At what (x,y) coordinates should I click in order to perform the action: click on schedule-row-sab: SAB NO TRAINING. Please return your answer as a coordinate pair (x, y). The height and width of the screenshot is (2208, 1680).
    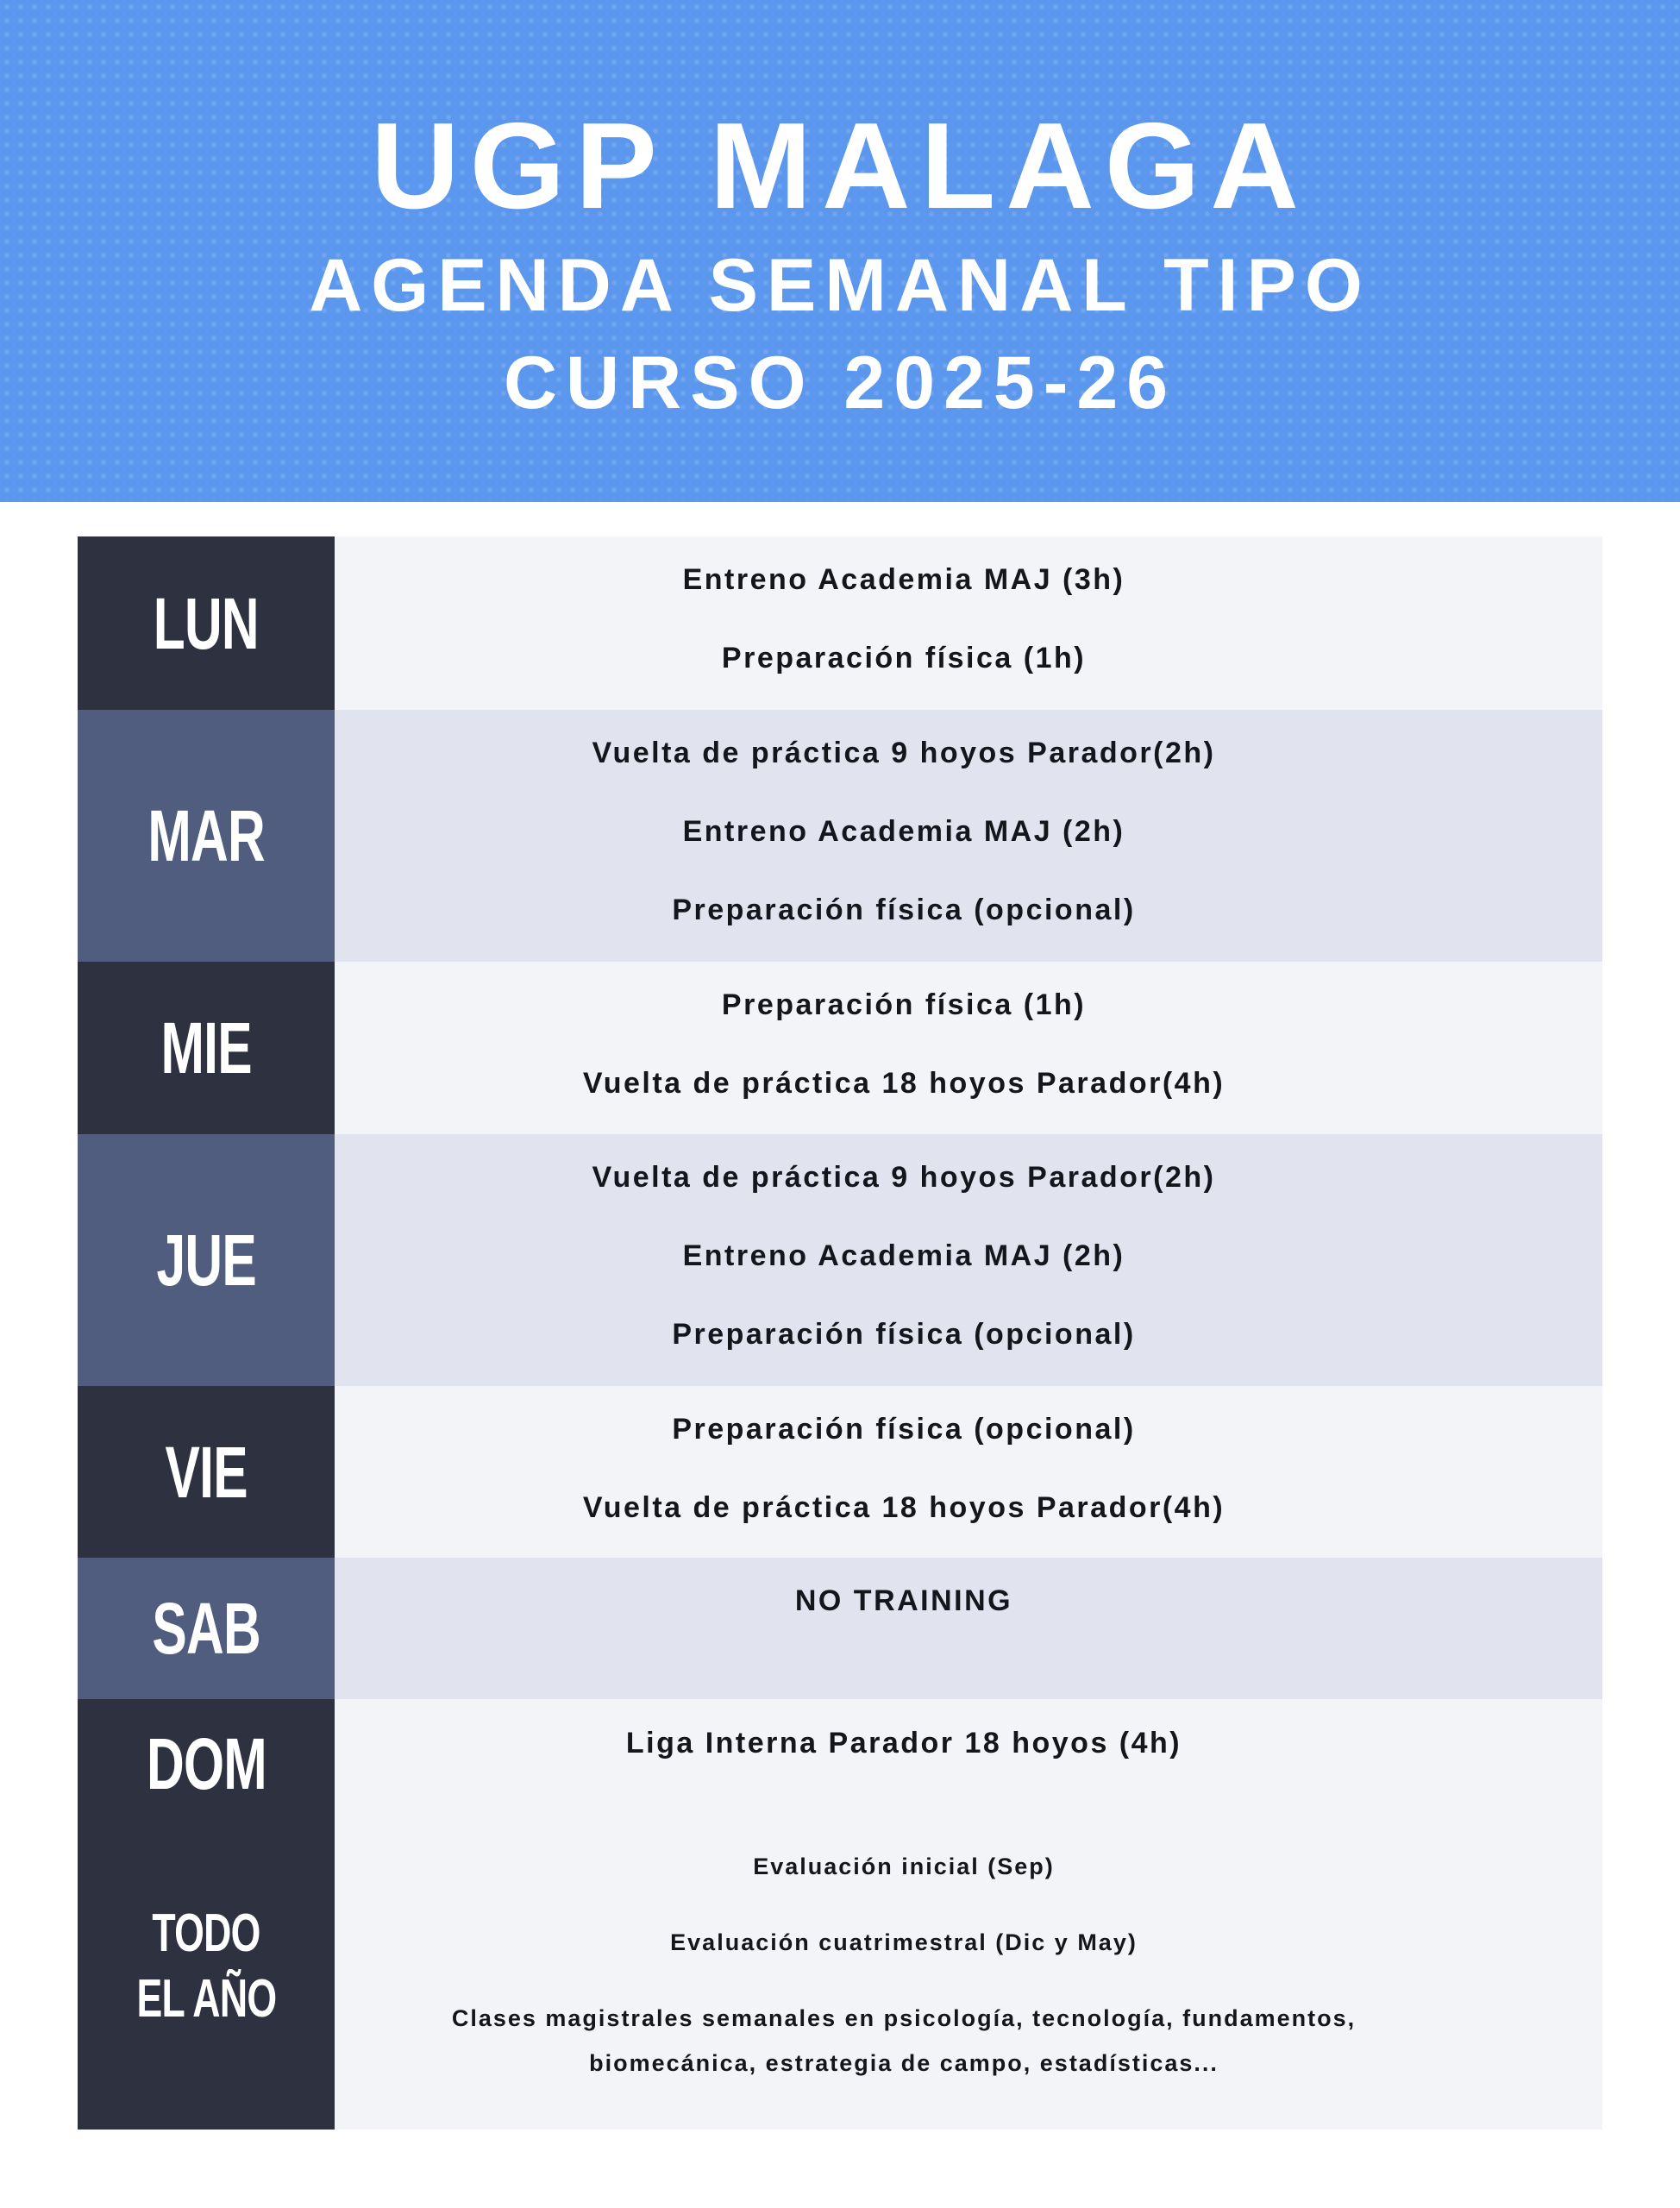
    Looking at the image, I should click on (840, 1628).